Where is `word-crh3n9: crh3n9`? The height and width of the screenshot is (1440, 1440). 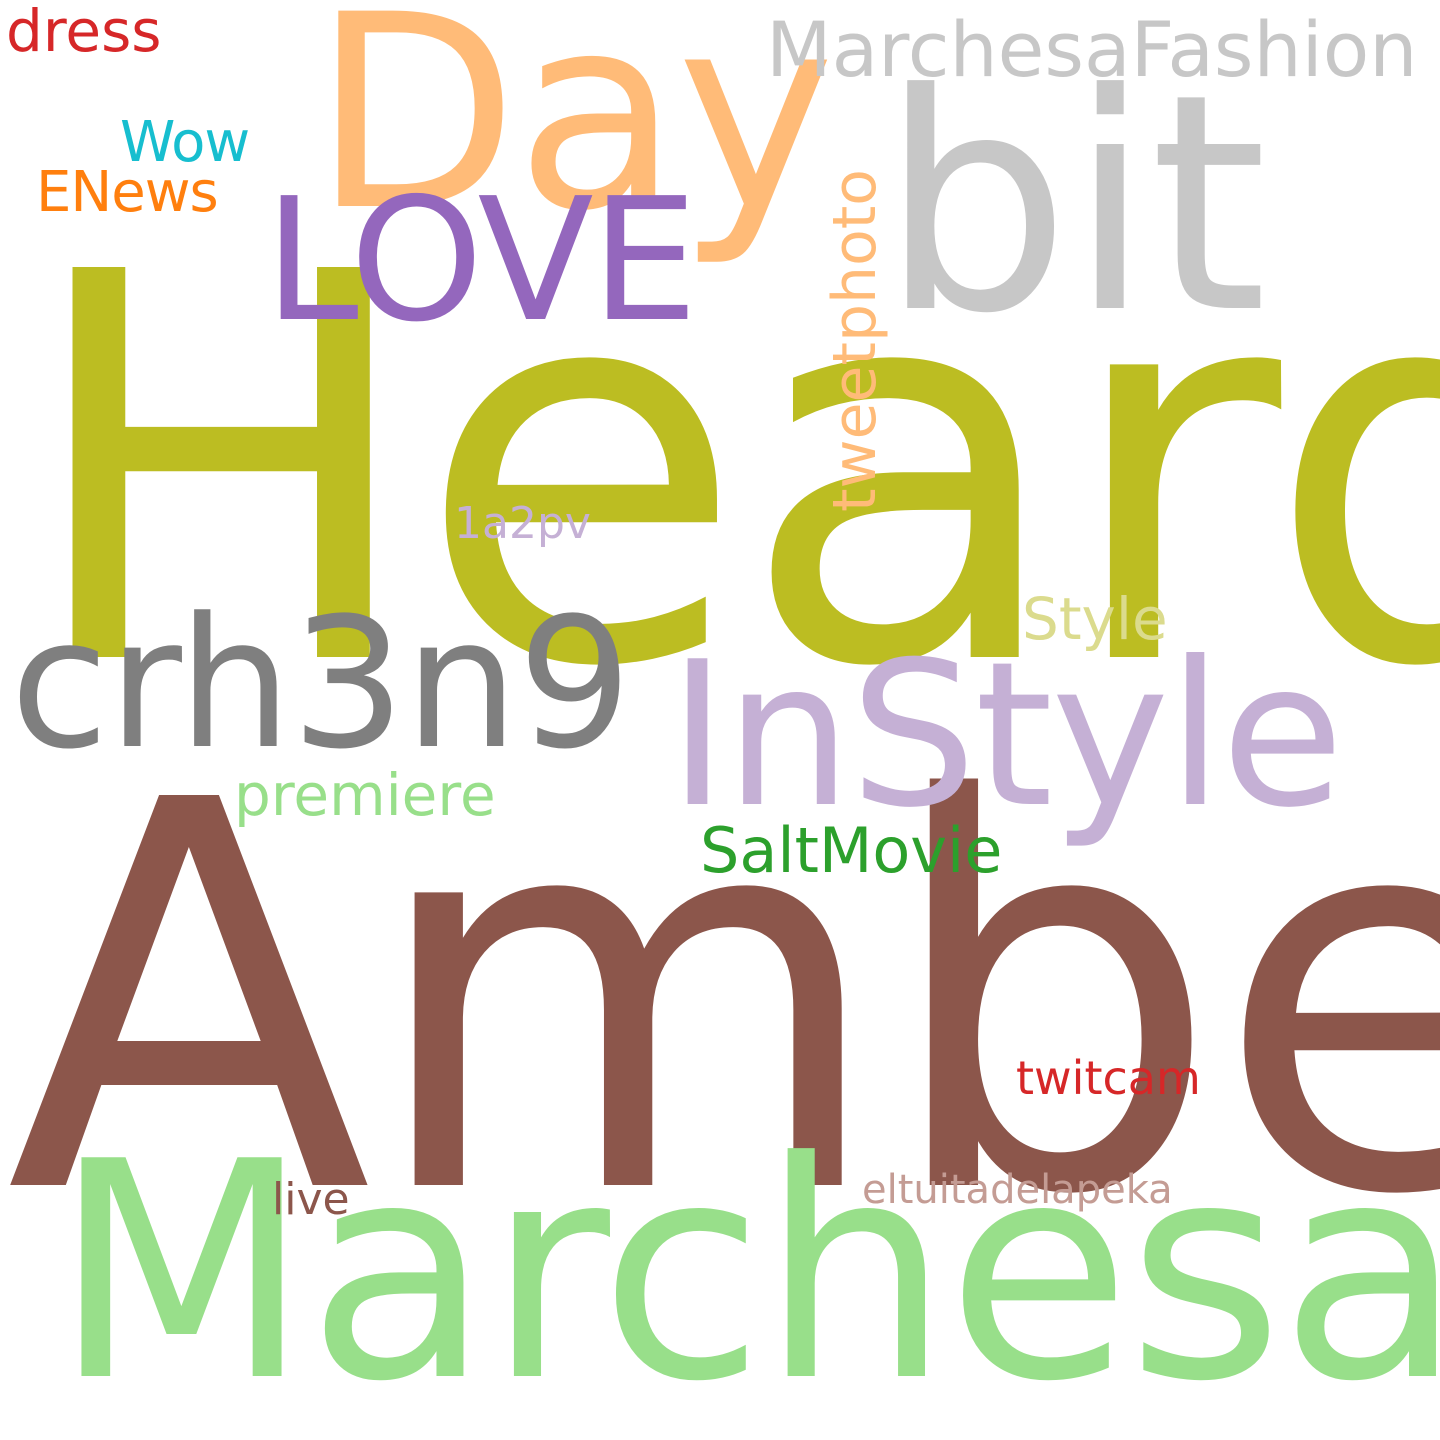 word-crh3n9: crh3n9 is located at coordinates (321, 684).